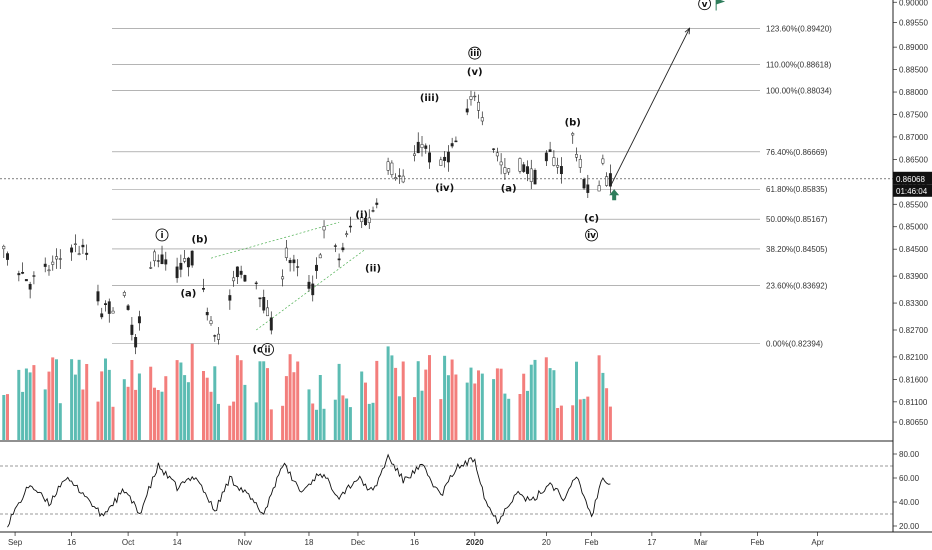 Image resolution: width=932 pixels, height=550 pixels. What do you see at coordinates (546, 542) in the screenshot?
I see `x-tick-label: 20` at bounding box center [546, 542].